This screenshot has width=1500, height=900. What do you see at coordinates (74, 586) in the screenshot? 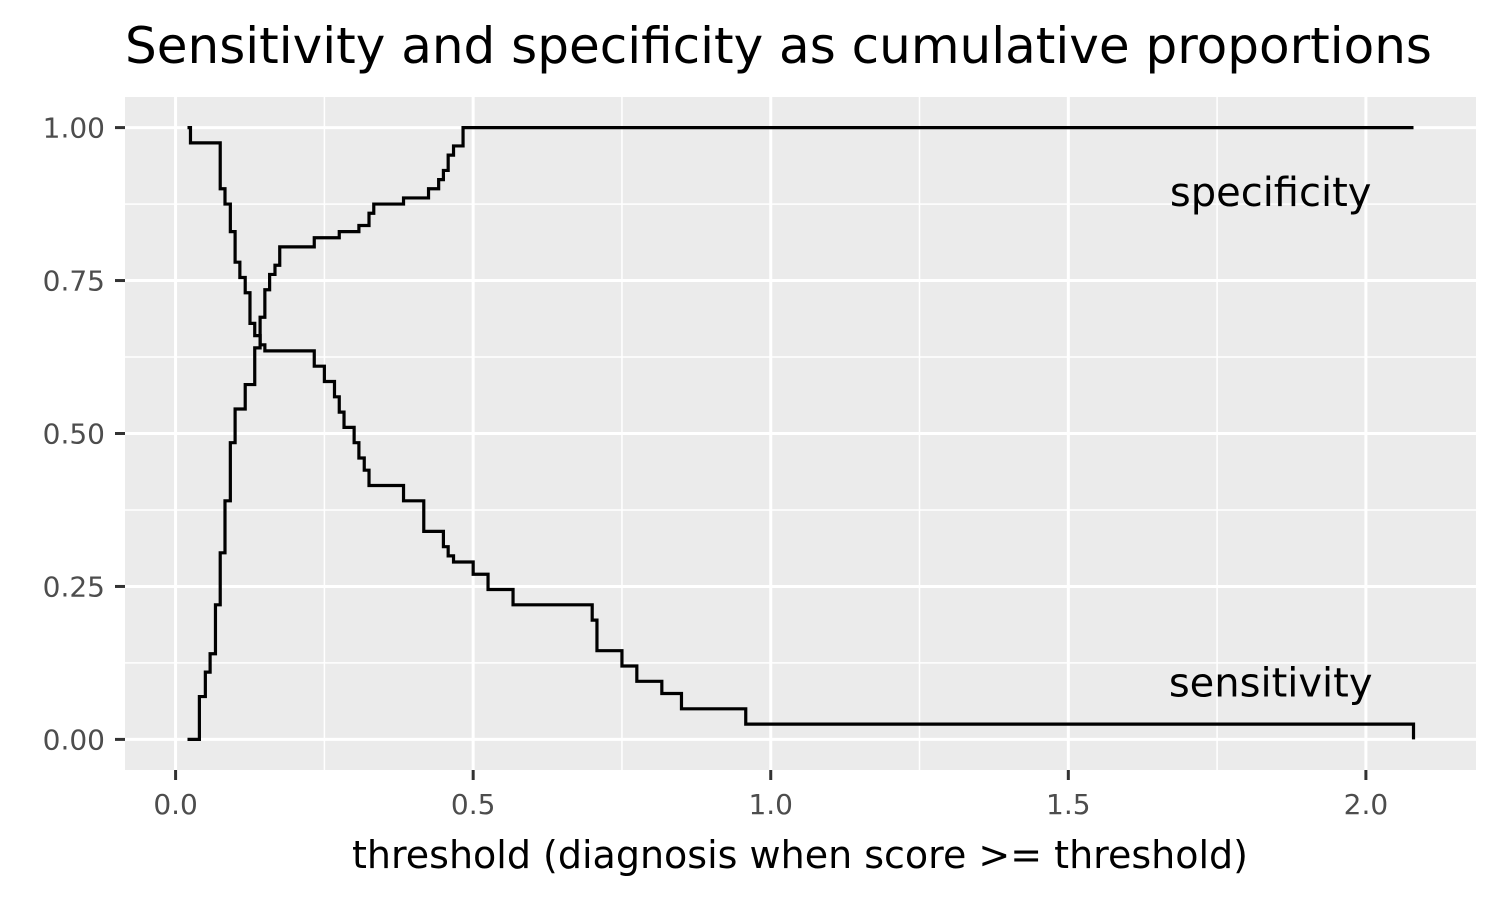
I see `y-tick-label: 0.25` at bounding box center [74, 586].